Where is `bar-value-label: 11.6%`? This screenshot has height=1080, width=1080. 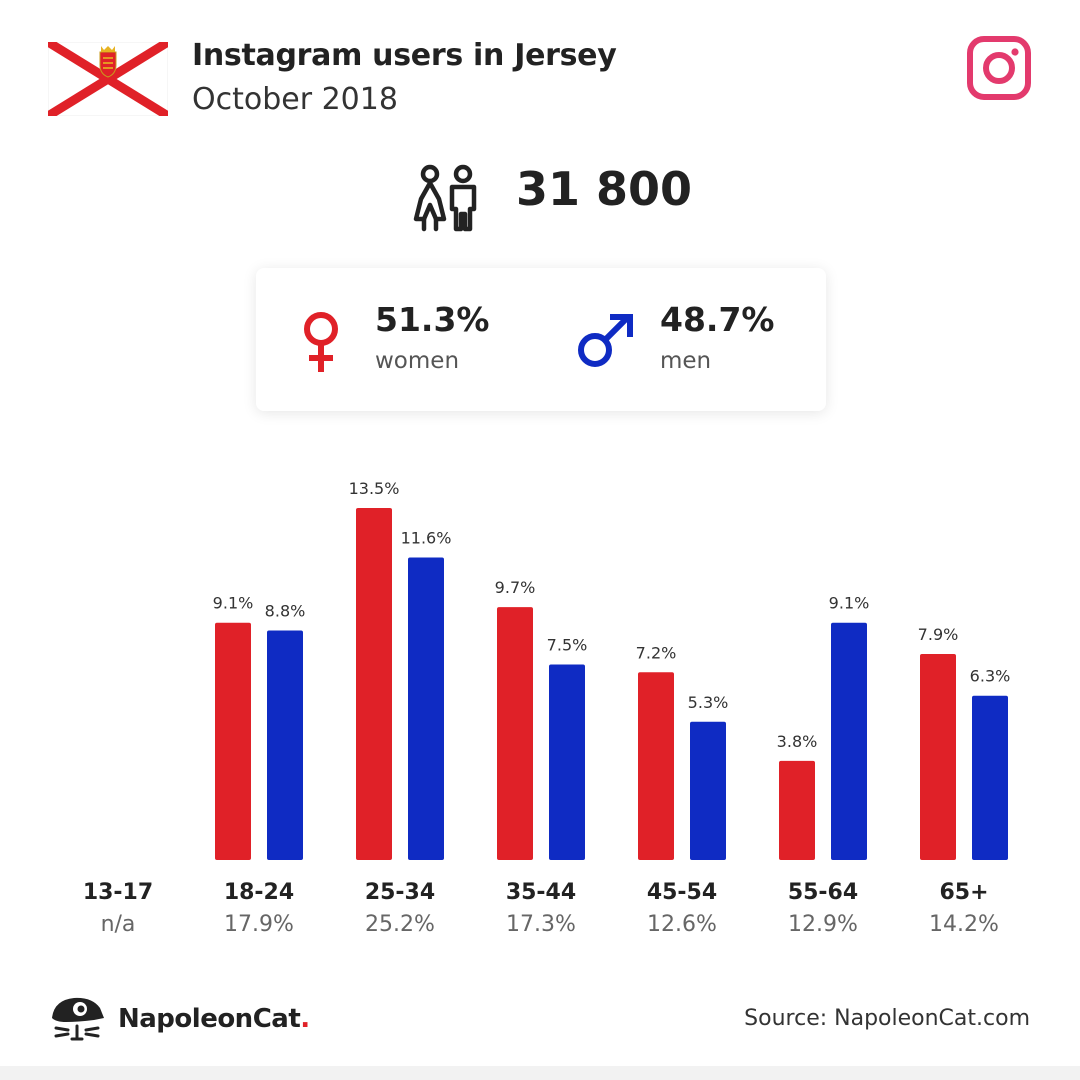
bar-value-label: 11.6% is located at coordinates (426, 538).